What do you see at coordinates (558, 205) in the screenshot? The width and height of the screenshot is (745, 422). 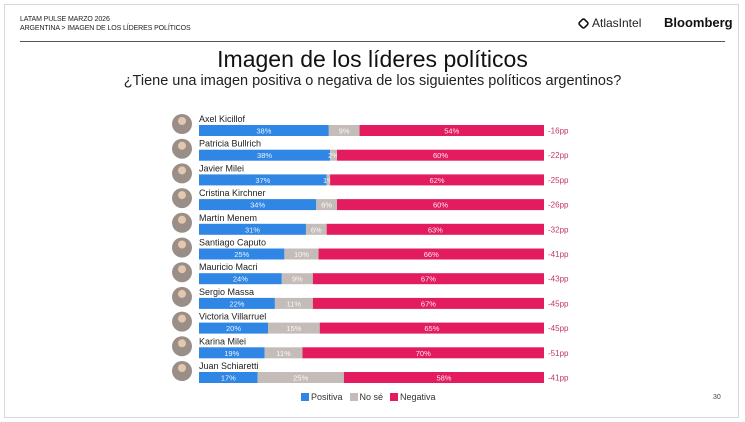 I see `net-label: -26pp` at bounding box center [558, 205].